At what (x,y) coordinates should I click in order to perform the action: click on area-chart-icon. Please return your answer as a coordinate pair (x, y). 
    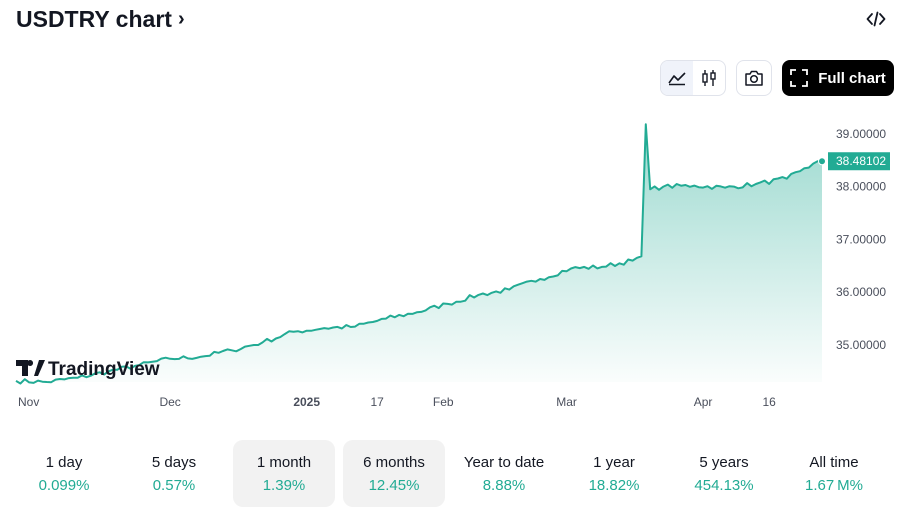
    Looking at the image, I should click on (677, 79).